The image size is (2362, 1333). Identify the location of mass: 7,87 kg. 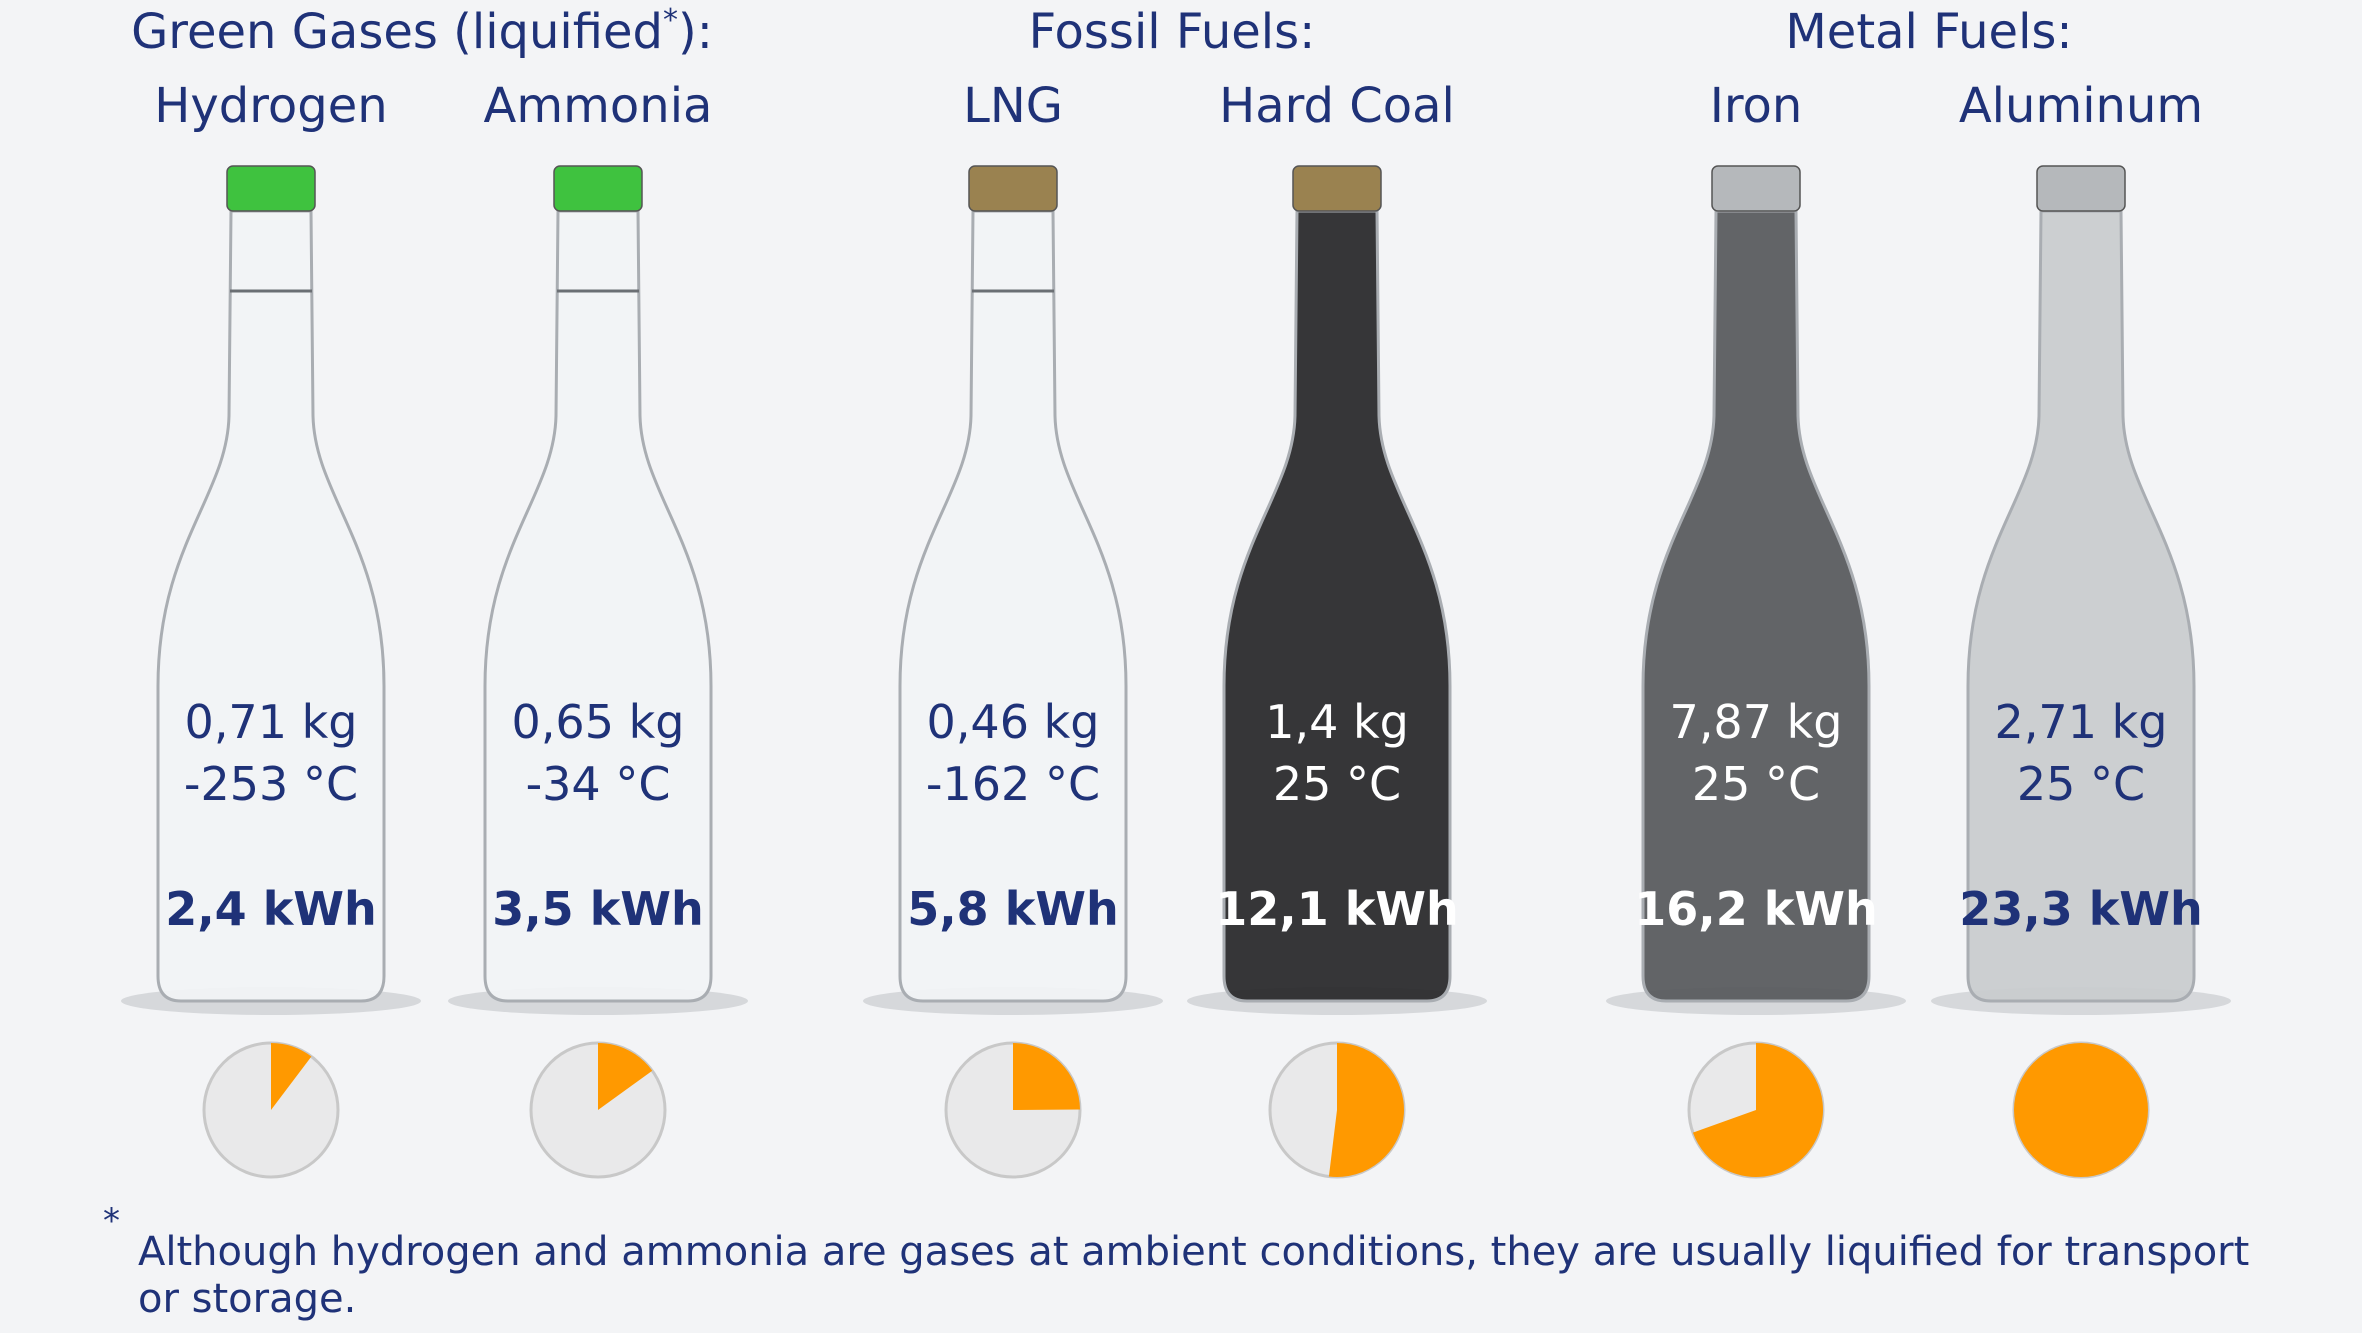
(1756, 722).